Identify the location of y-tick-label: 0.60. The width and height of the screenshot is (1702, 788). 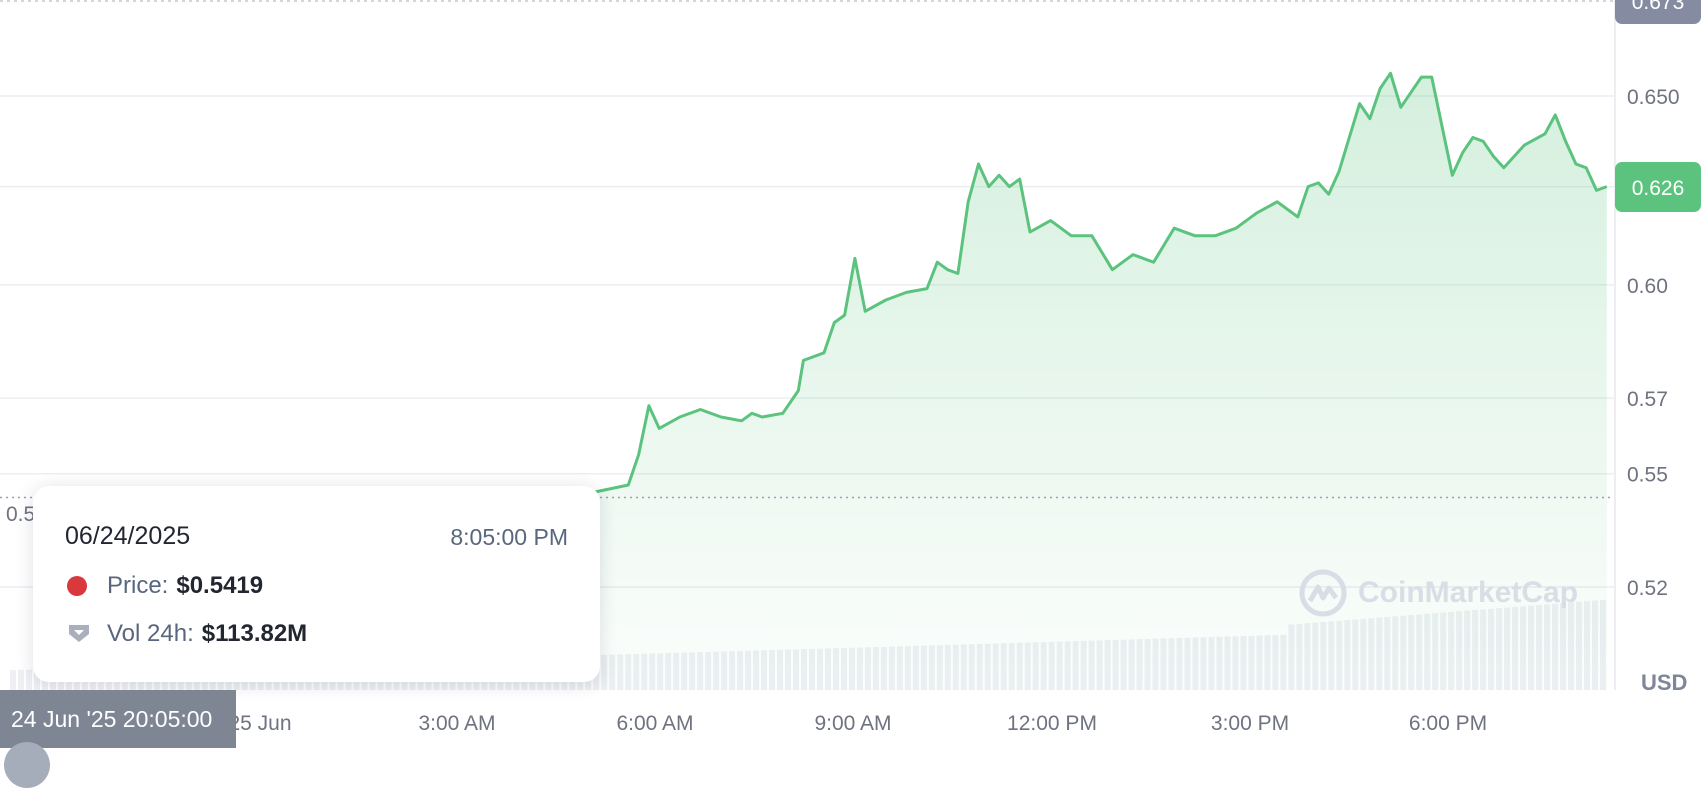
(1647, 286).